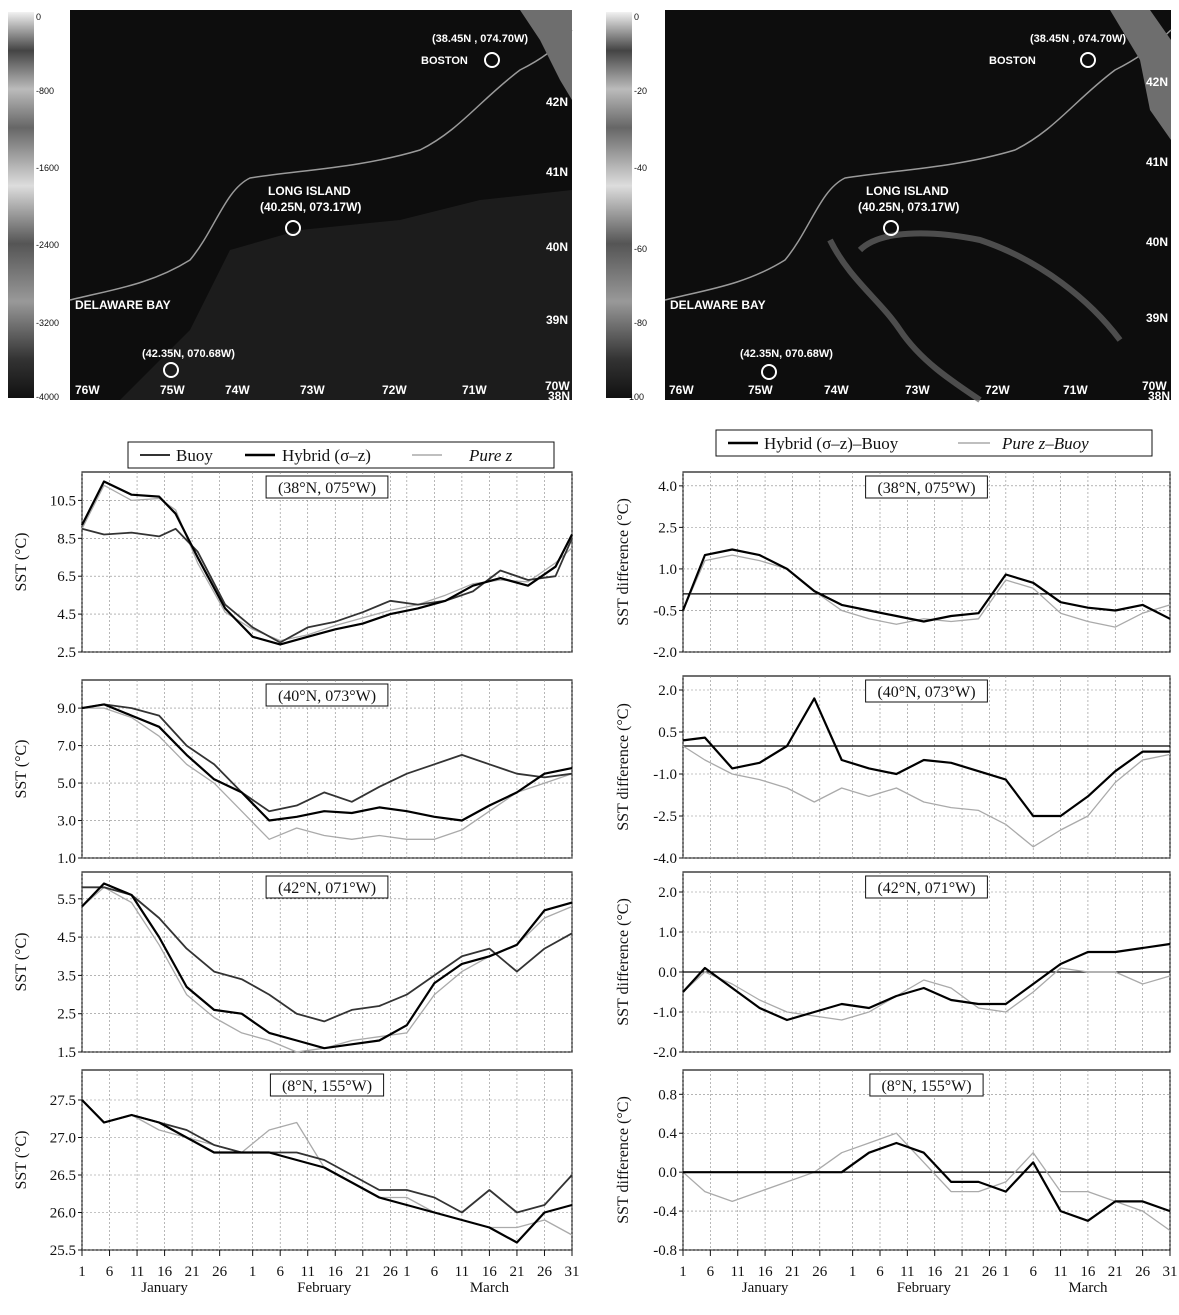 This screenshot has height=1315, width=1179. Describe the element at coordinates (327, 954) in the screenshot. I see `series-line-buoy` at that location.